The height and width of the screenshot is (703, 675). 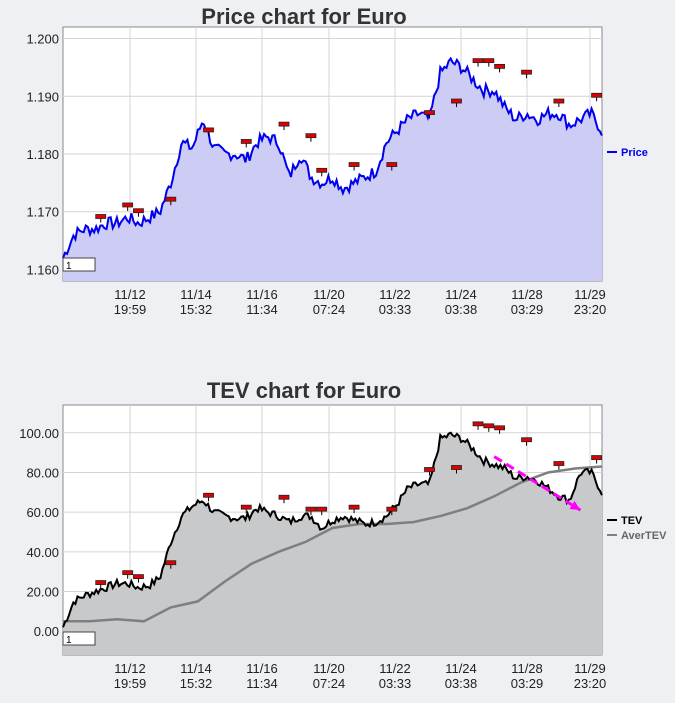 I want to click on y-tick-label: 1.200, so click(x=42, y=39).